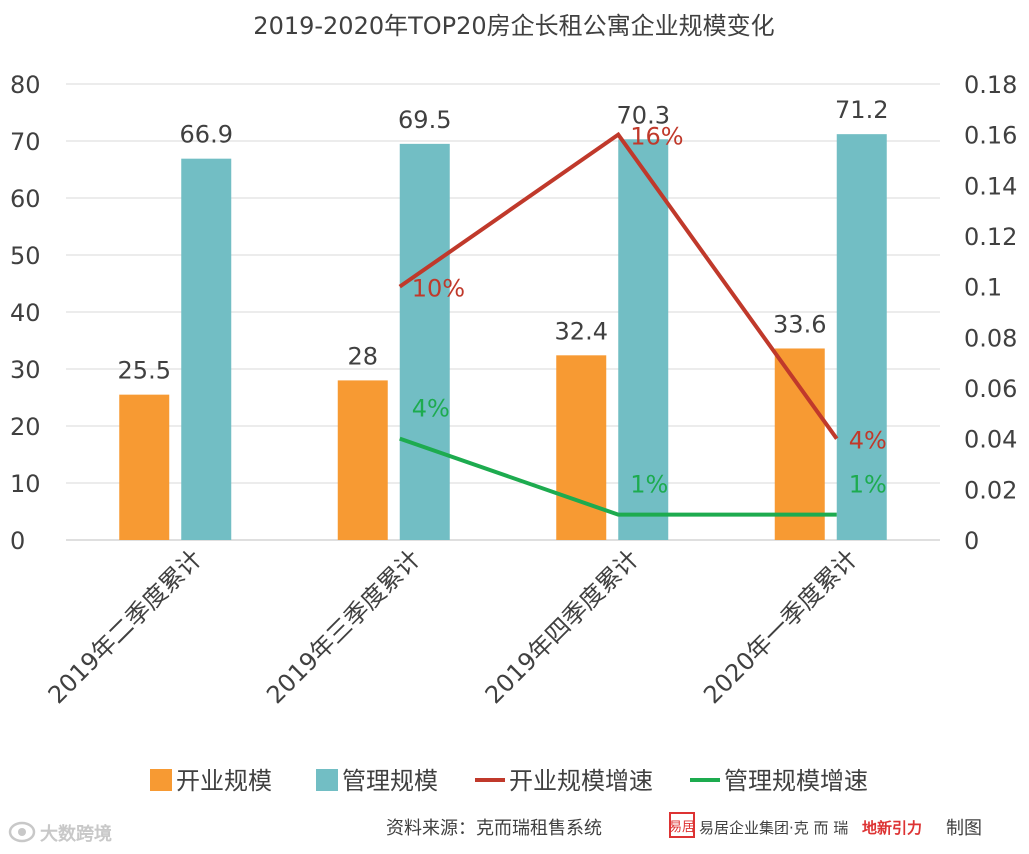  What do you see at coordinates (581, 781) in the screenshot?
I see `legend-label: 开业规模增速` at bounding box center [581, 781].